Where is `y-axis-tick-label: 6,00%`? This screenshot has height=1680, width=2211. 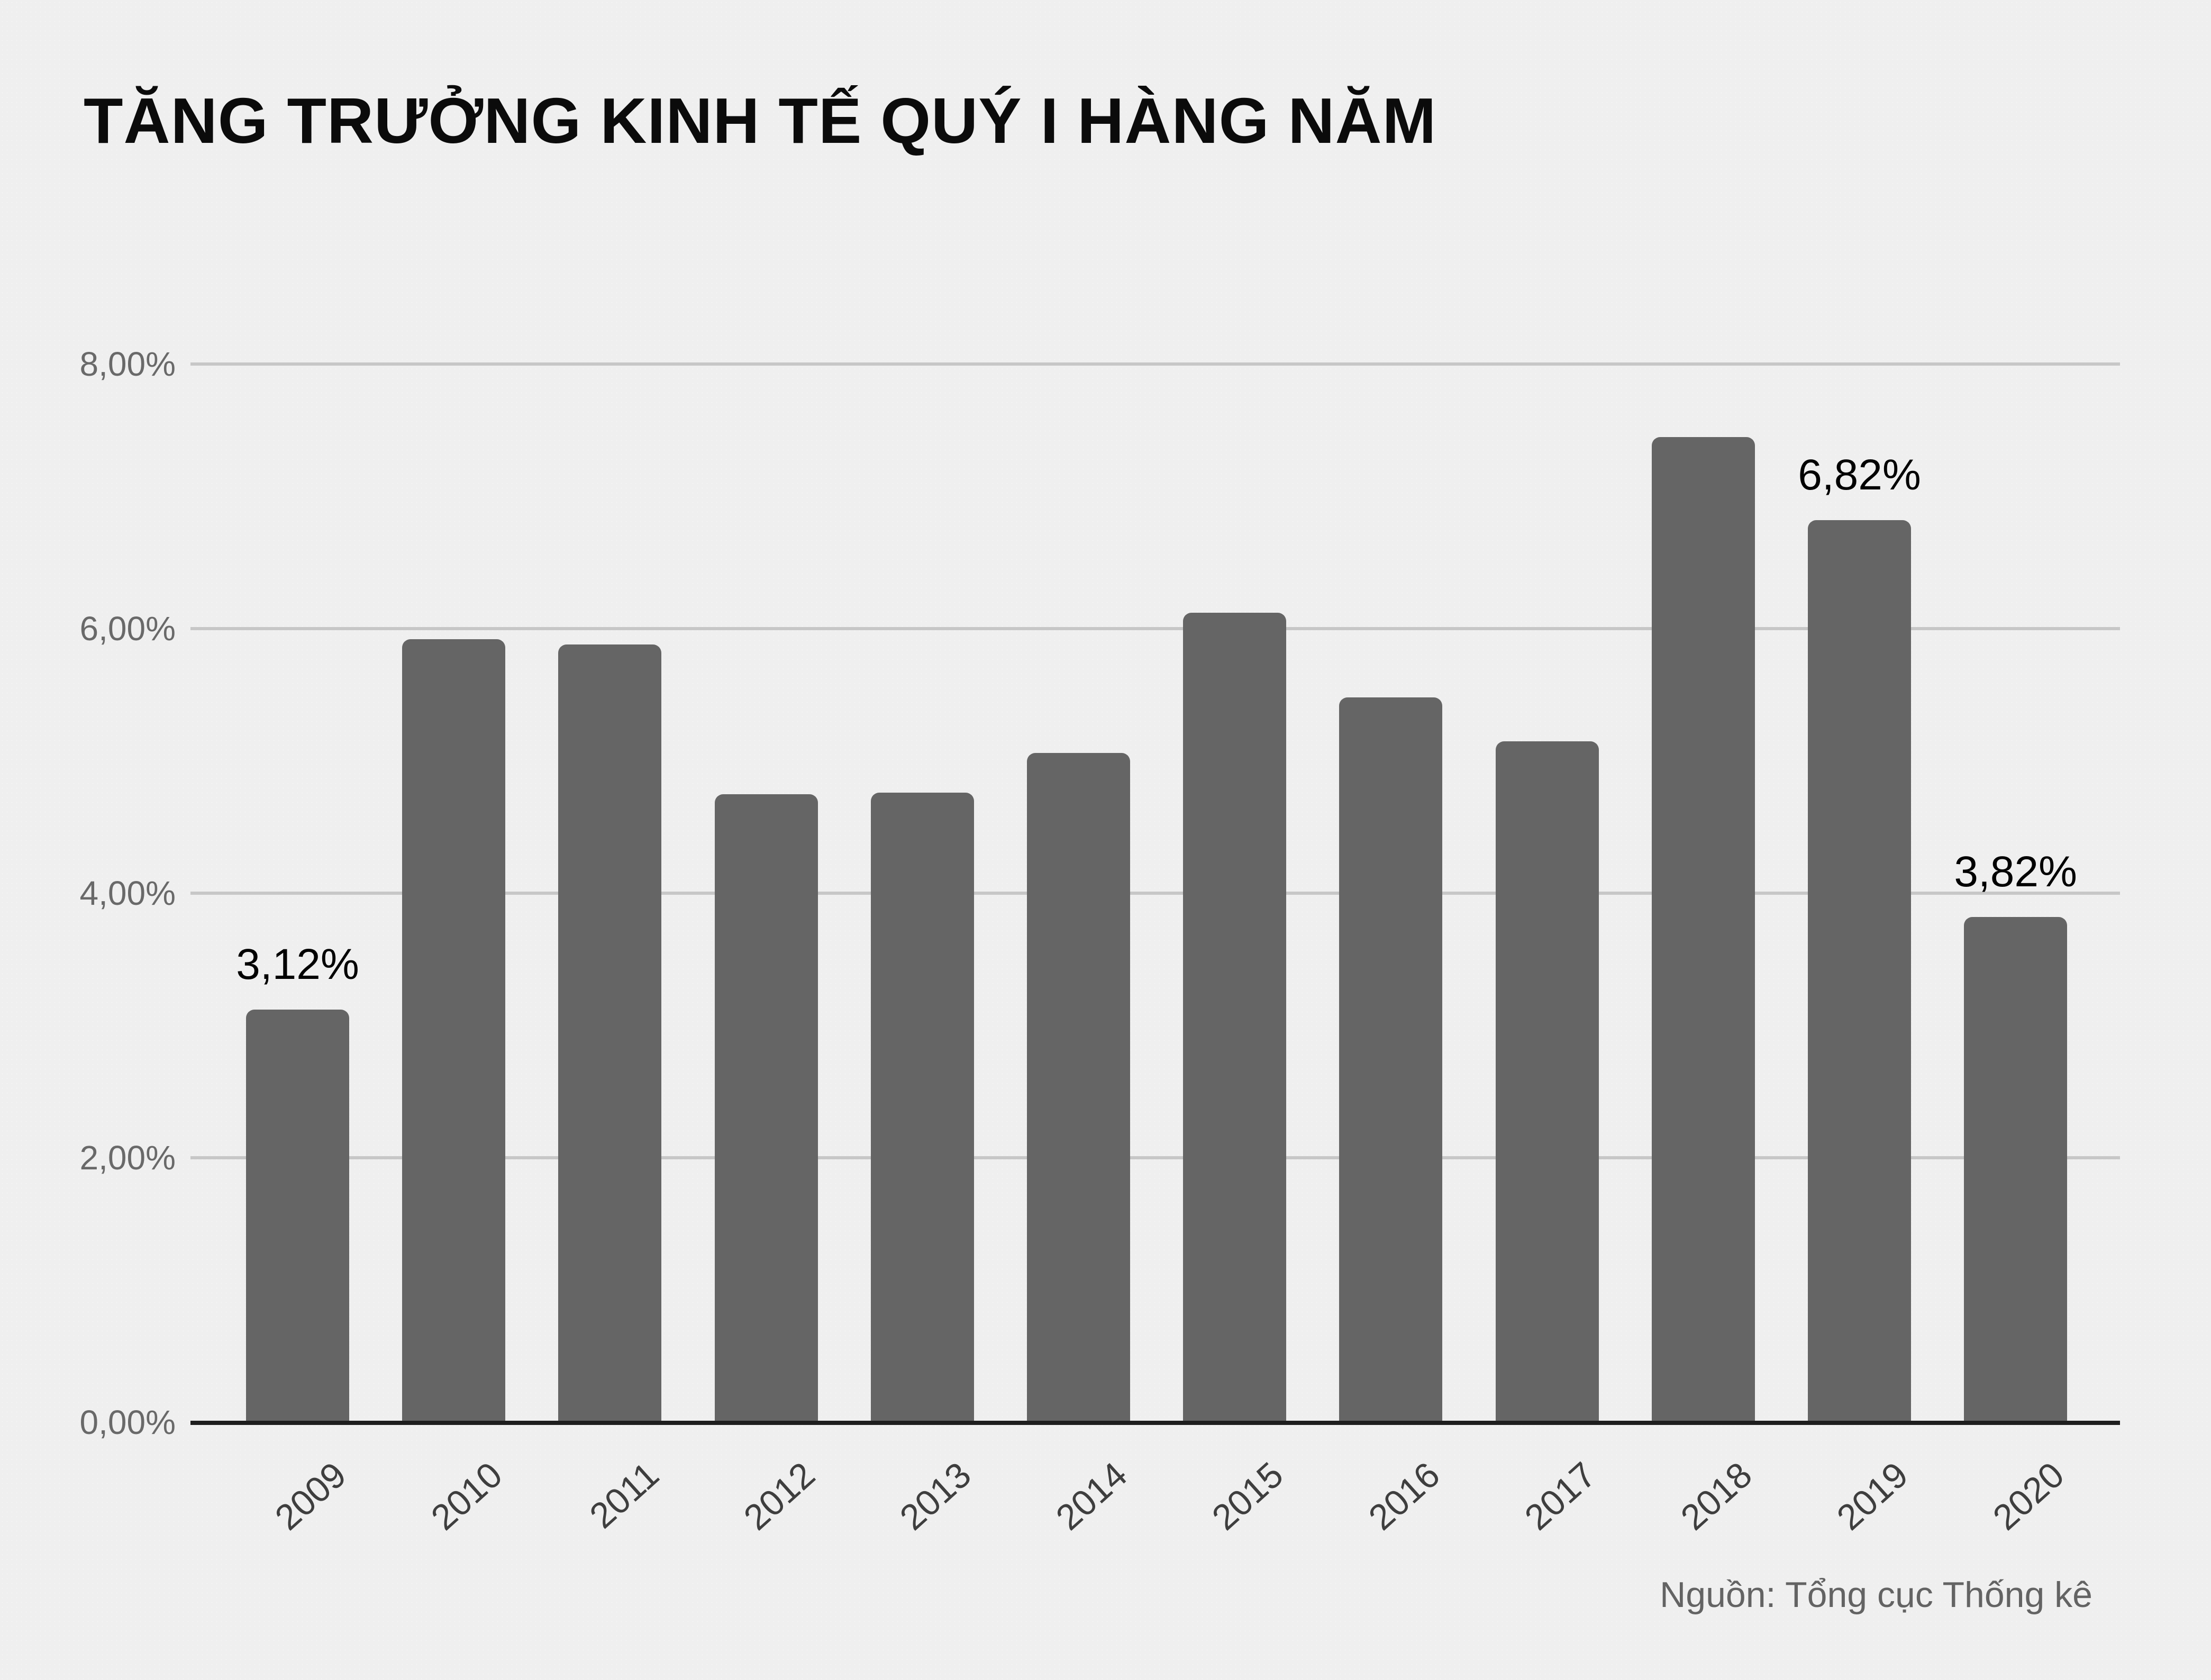 y-axis-tick-label: 6,00% is located at coordinates (127, 629).